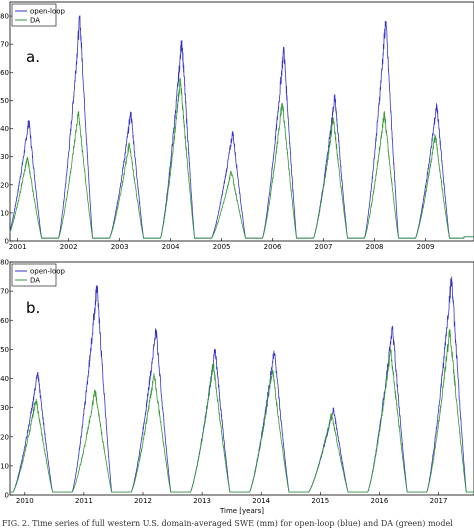 The image size is (474, 529). I want to click on x-tick-label: 2002, so click(69, 247).